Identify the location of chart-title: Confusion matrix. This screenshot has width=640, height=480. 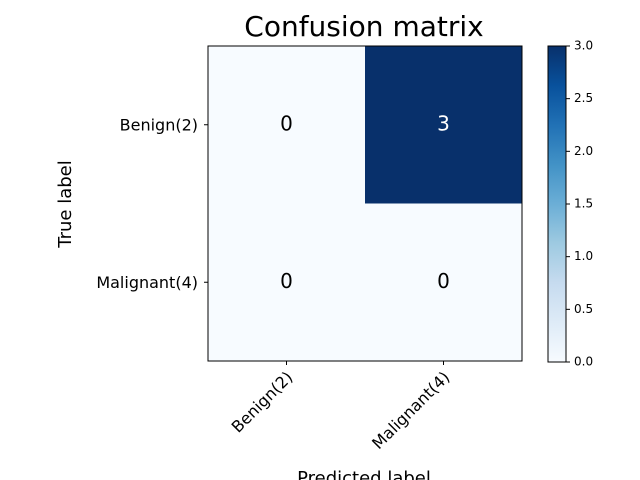
(363, 26).